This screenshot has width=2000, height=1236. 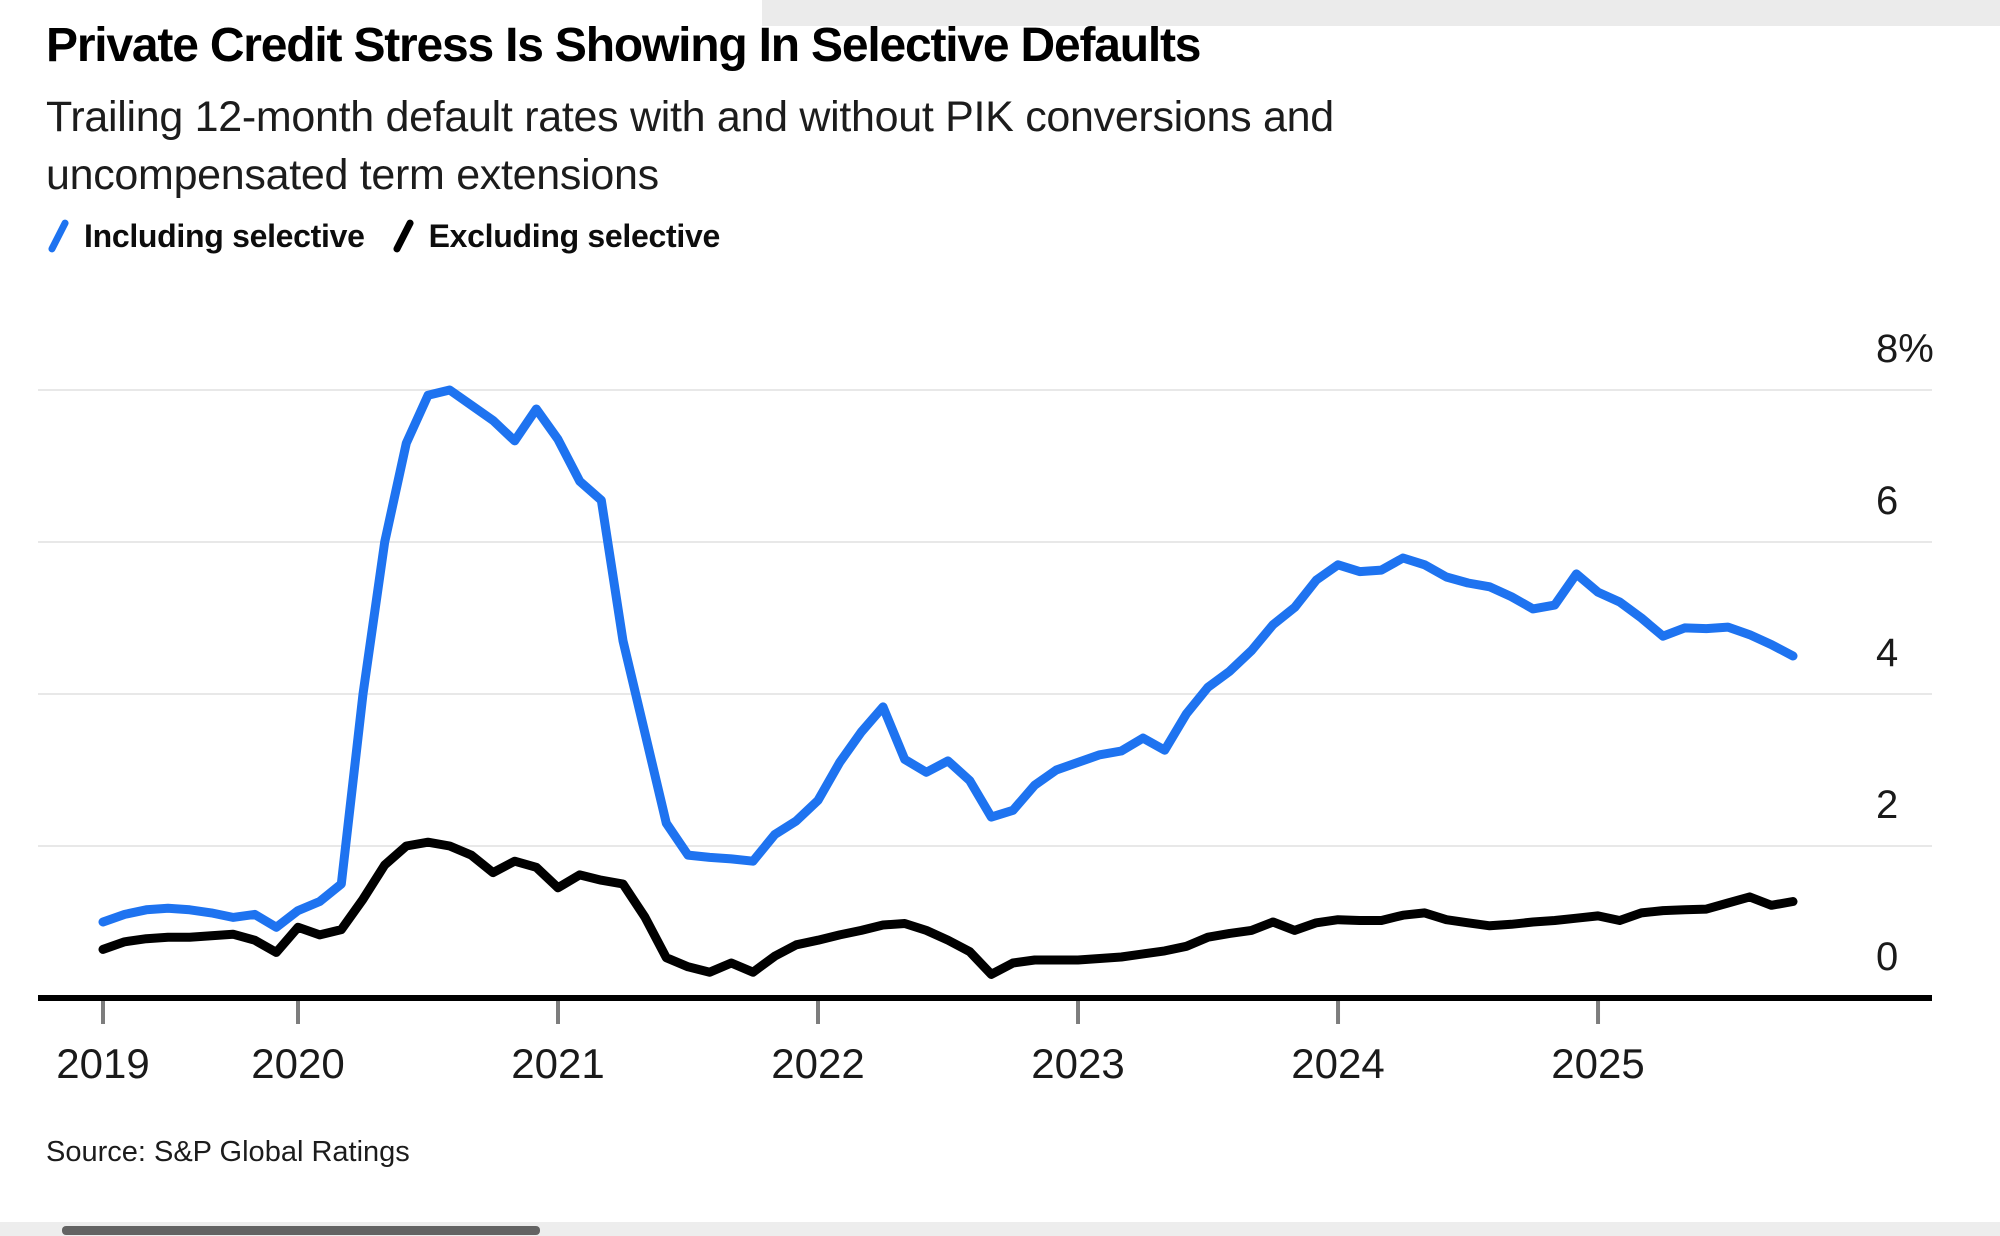 I want to click on legend: Including selective Excluding selective, so click(x=383, y=236).